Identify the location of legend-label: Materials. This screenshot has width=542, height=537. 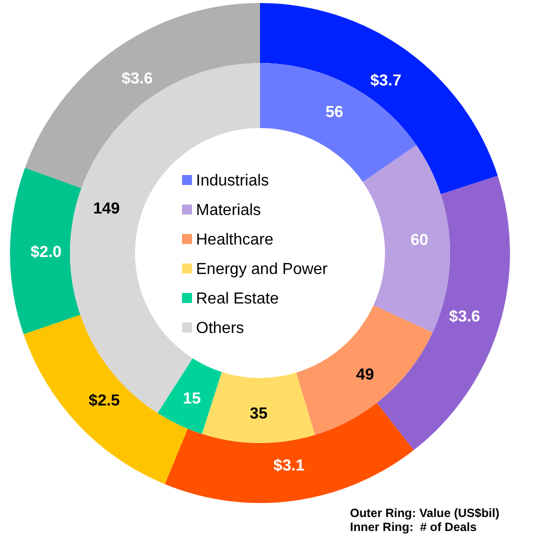
(228, 211).